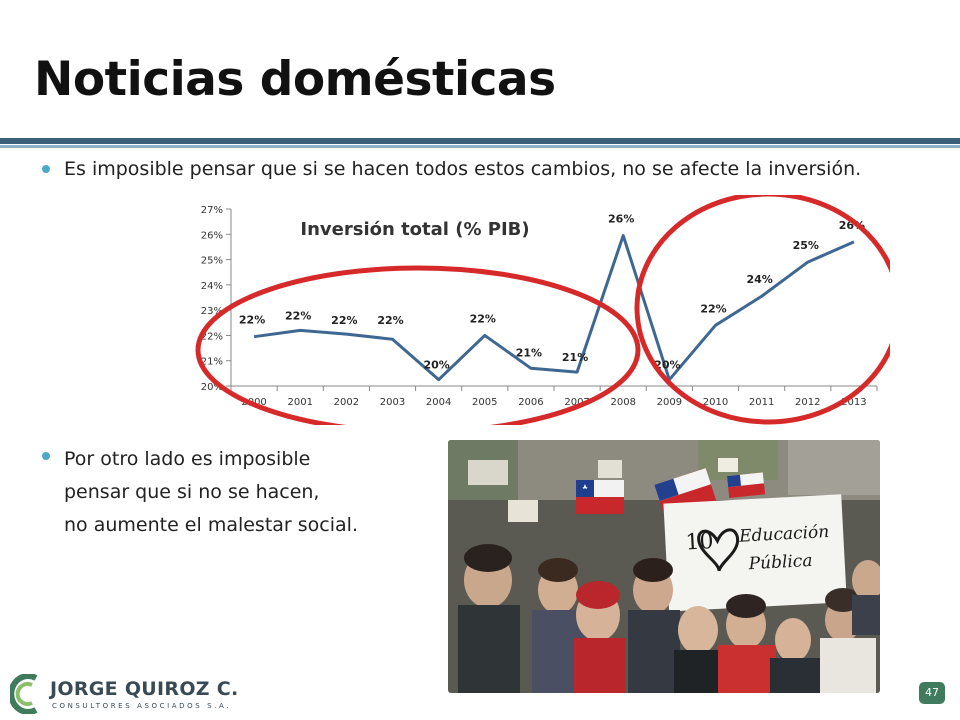 This screenshot has height=720, width=960. Describe the element at coordinates (187, 459) in the screenshot. I see `bullet-line: Por otro lado es imposible` at that location.